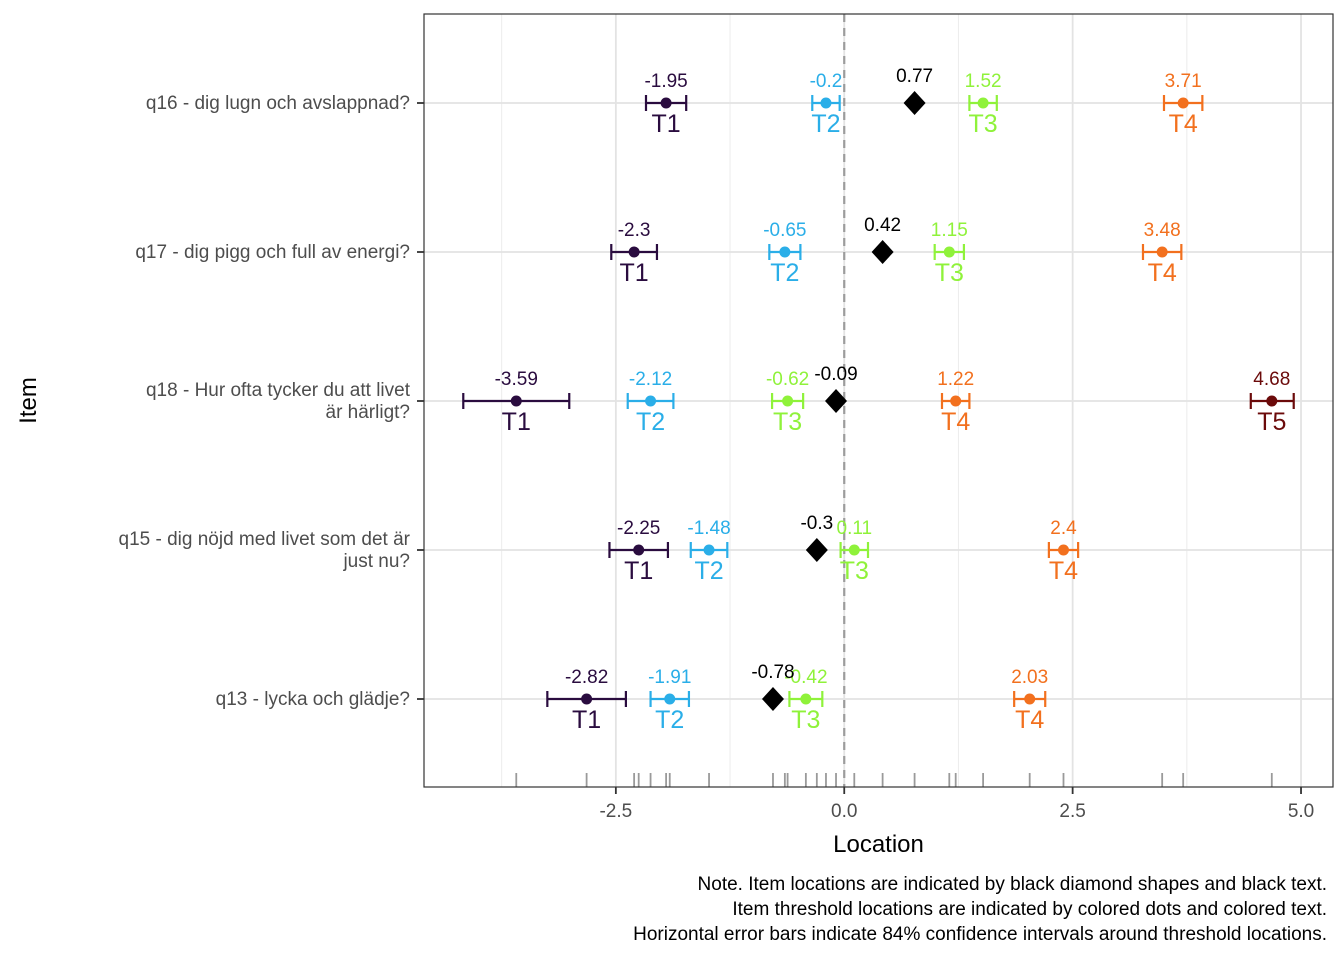 This screenshot has height=960, width=1344. I want to click on item-row: -2.3 T1 -0.65 T2 1.15 T3 3.48 T4 0.42, so click(896, 251).